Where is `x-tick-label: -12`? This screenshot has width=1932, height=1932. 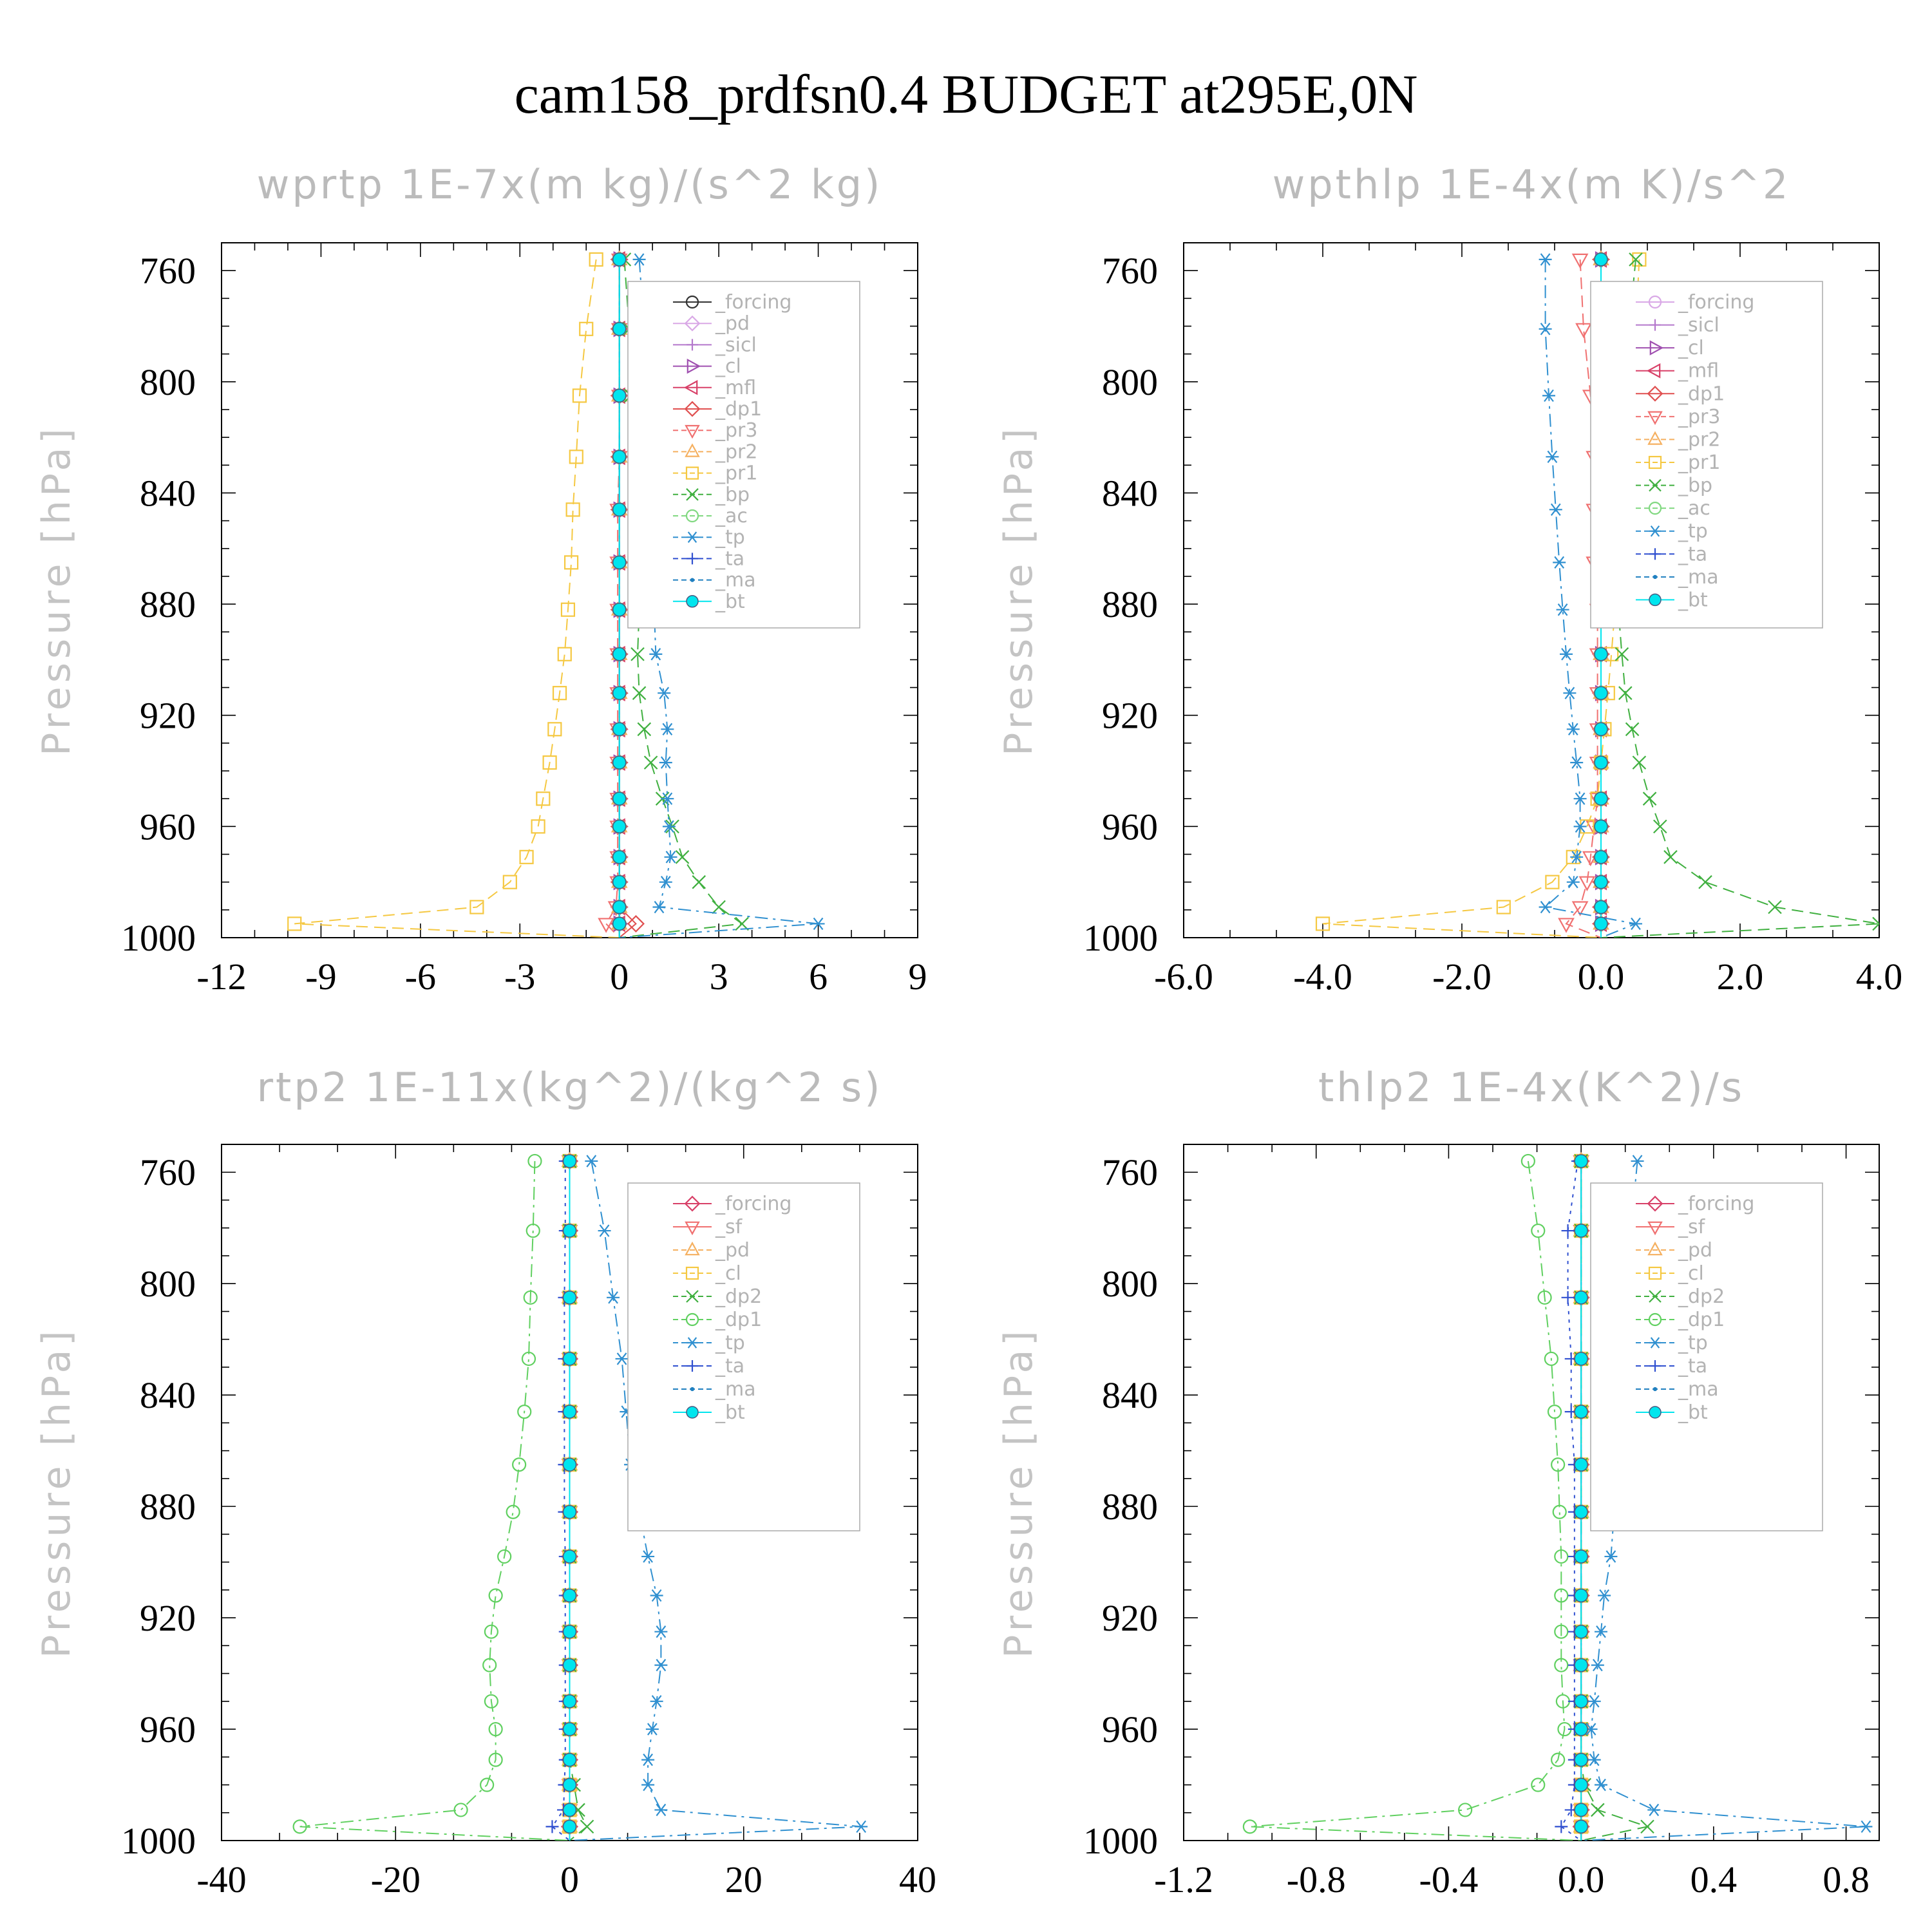
x-tick-label: -12 is located at coordinates (221, 977).